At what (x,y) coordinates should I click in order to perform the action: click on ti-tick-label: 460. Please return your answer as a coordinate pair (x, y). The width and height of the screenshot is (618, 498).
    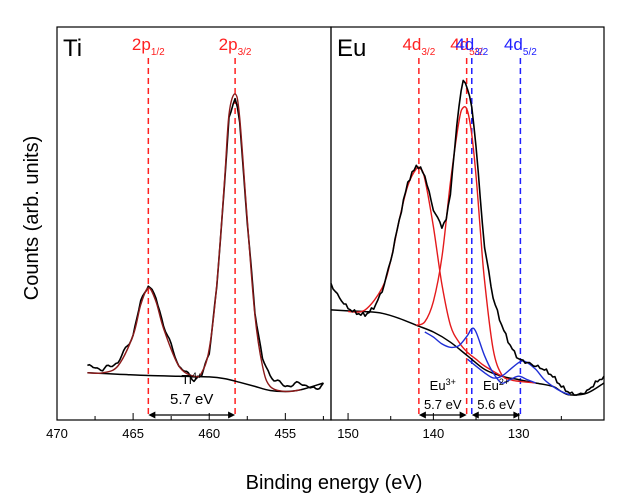
    Looking at the image, I should click on (209, 433).